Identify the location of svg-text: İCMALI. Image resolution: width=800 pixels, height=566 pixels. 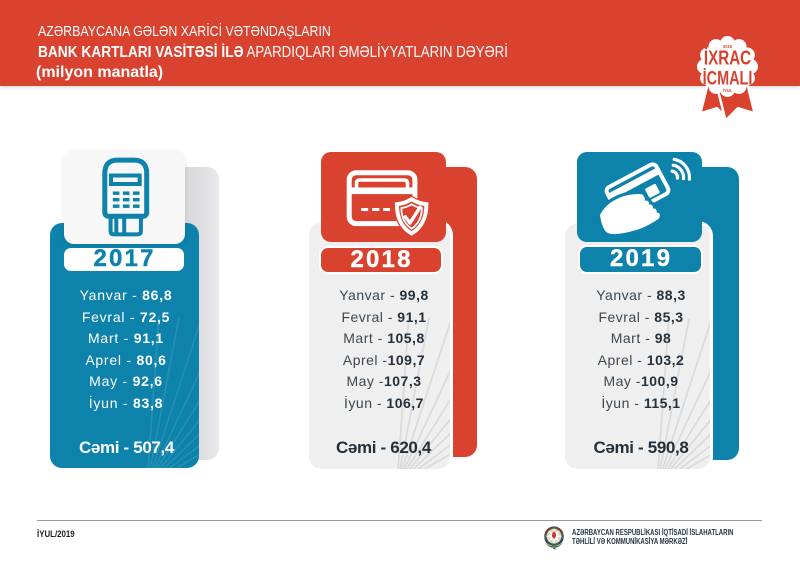
(728, 77).